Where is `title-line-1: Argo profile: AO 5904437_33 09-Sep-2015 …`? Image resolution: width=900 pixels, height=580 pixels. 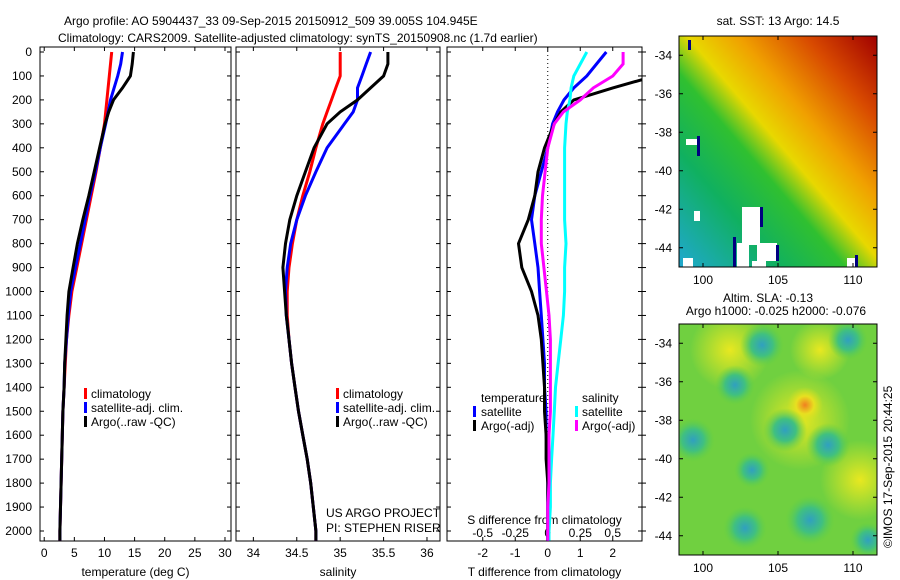
title-line-1: Argo profile: AO 5904437_33 09-Sep-2015 … is located at coordinates (271, 21).